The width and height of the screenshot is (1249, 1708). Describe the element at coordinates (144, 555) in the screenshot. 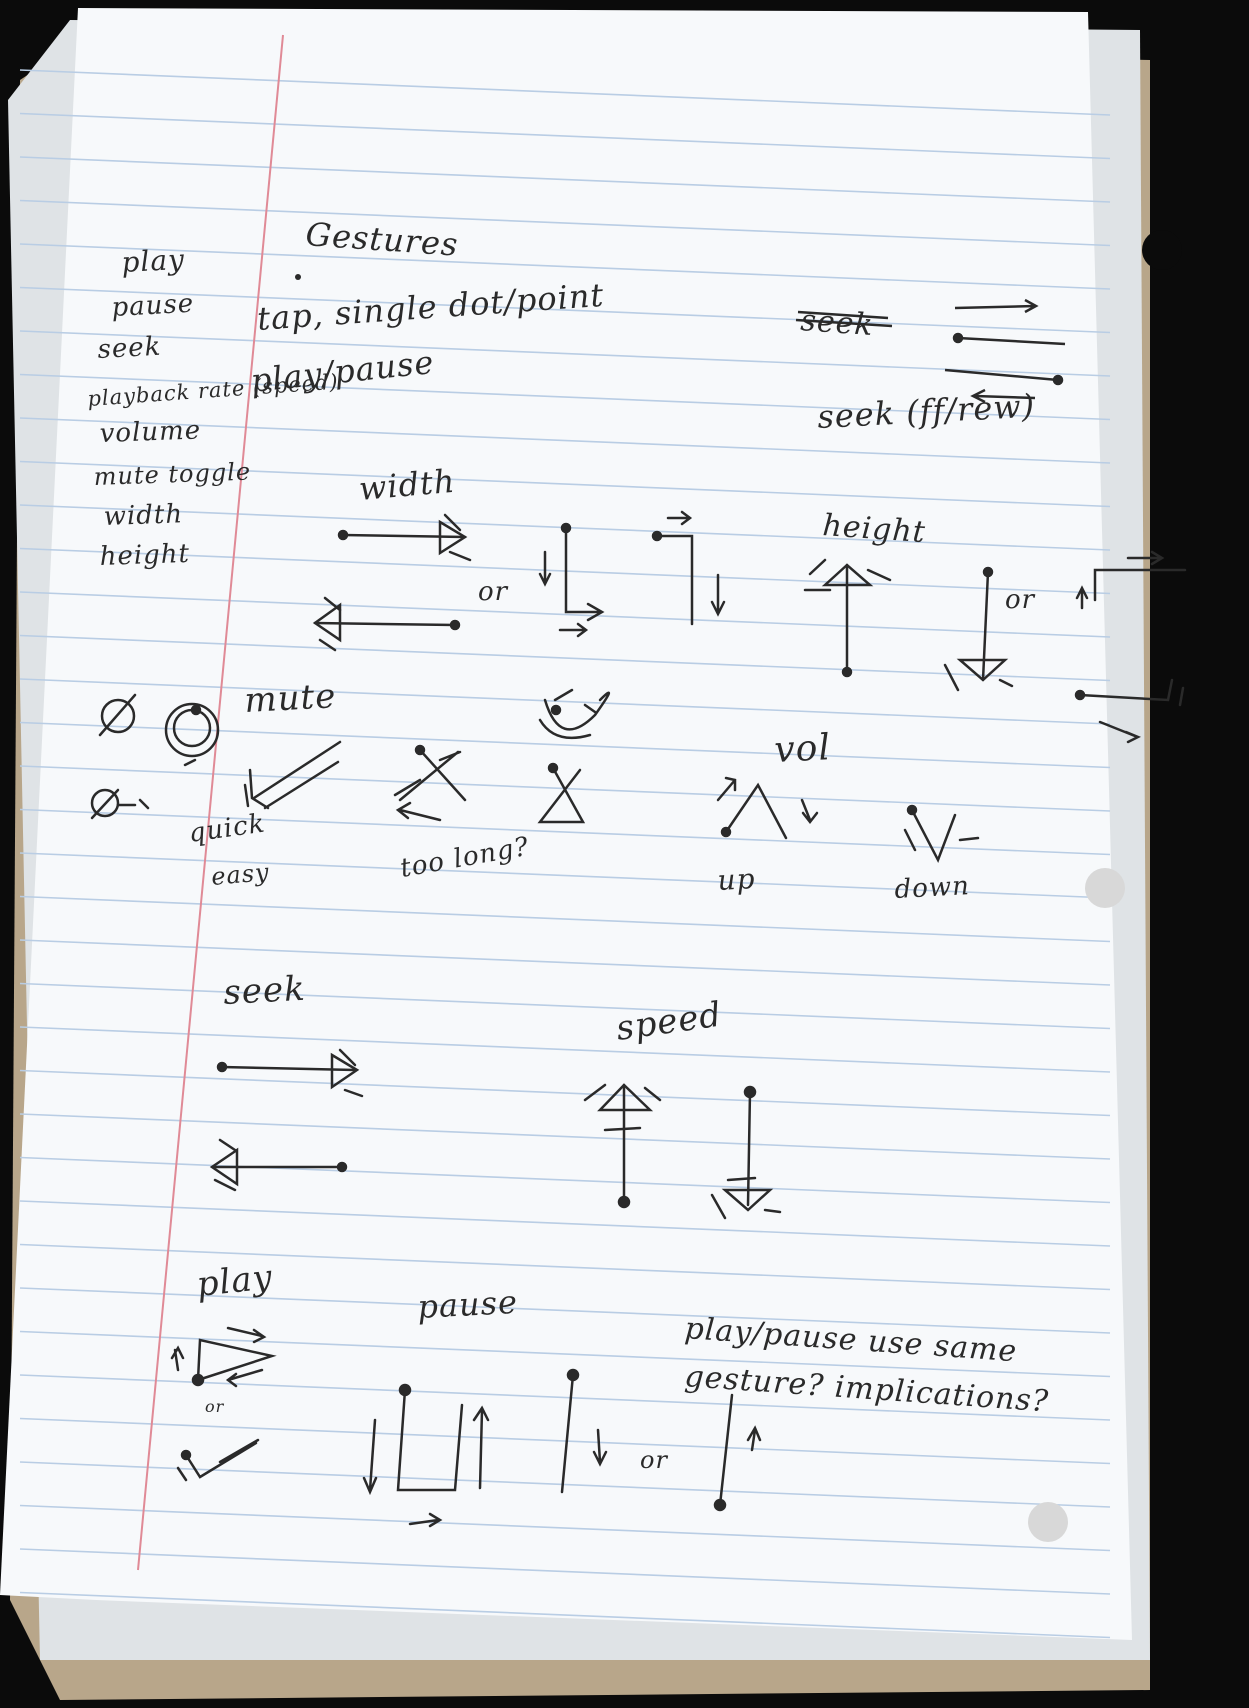

I see `feature-list-item: height` at that location.